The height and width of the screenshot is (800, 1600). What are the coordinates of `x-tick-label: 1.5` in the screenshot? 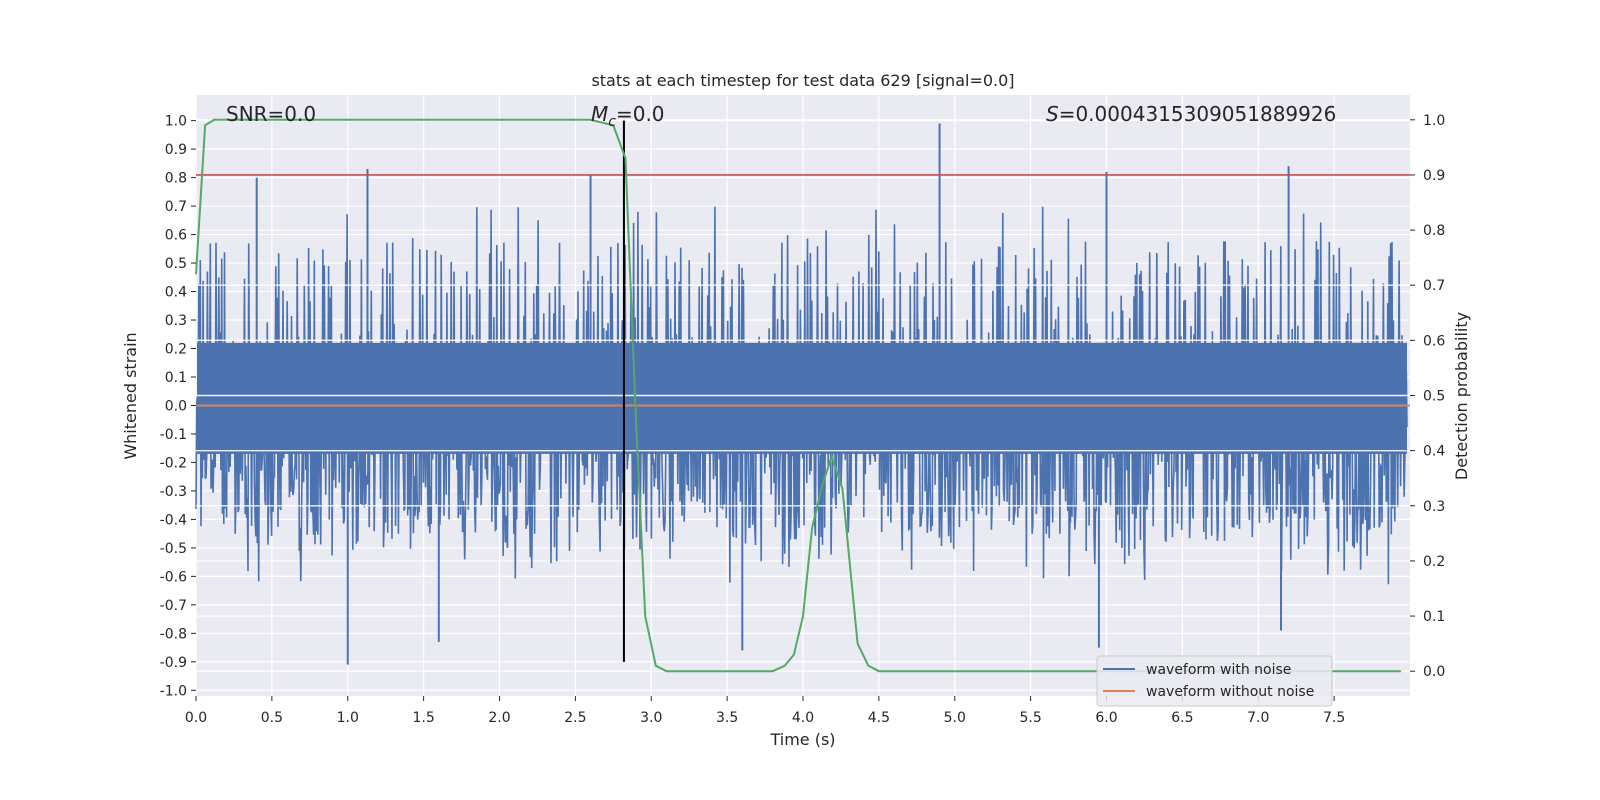 It's located at (423, 718).